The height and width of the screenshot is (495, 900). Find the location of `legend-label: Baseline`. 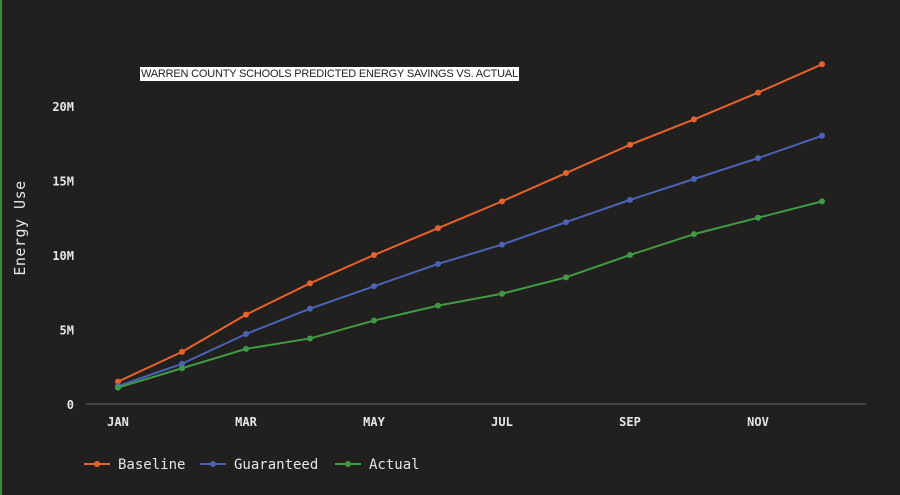

legend-label: Baseline is located at coordinates (151, 465).